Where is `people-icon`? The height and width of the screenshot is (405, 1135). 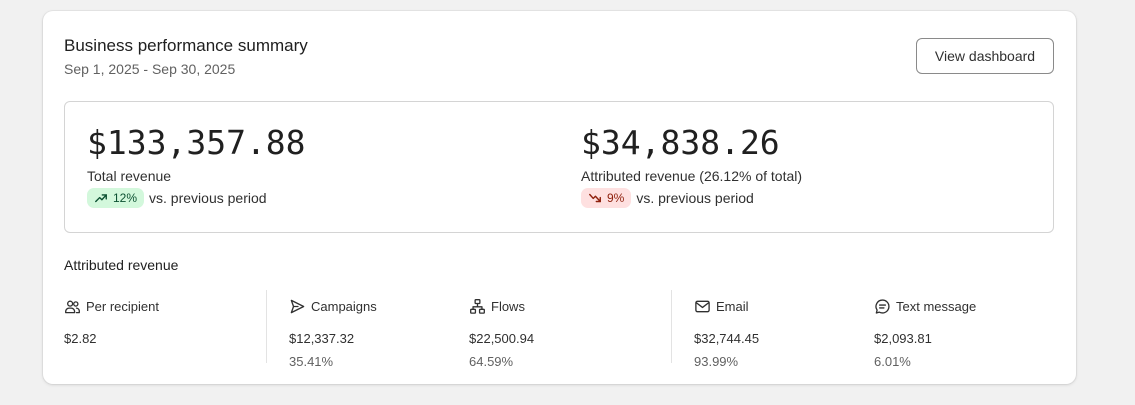 people-icon is located at coordinates (72, 306).